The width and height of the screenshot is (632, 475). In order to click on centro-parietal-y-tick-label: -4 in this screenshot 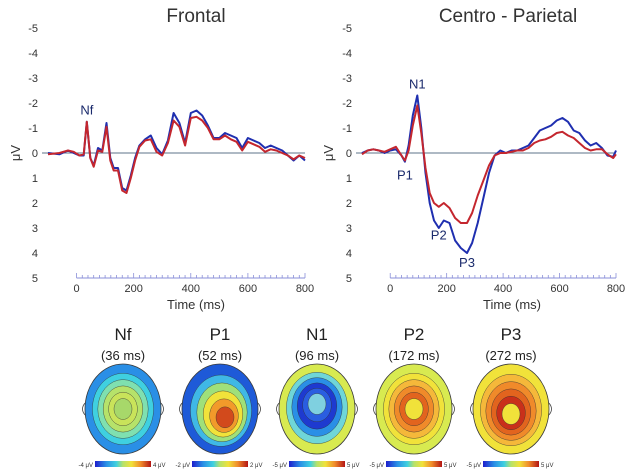, I will do `click(347, 54)`.